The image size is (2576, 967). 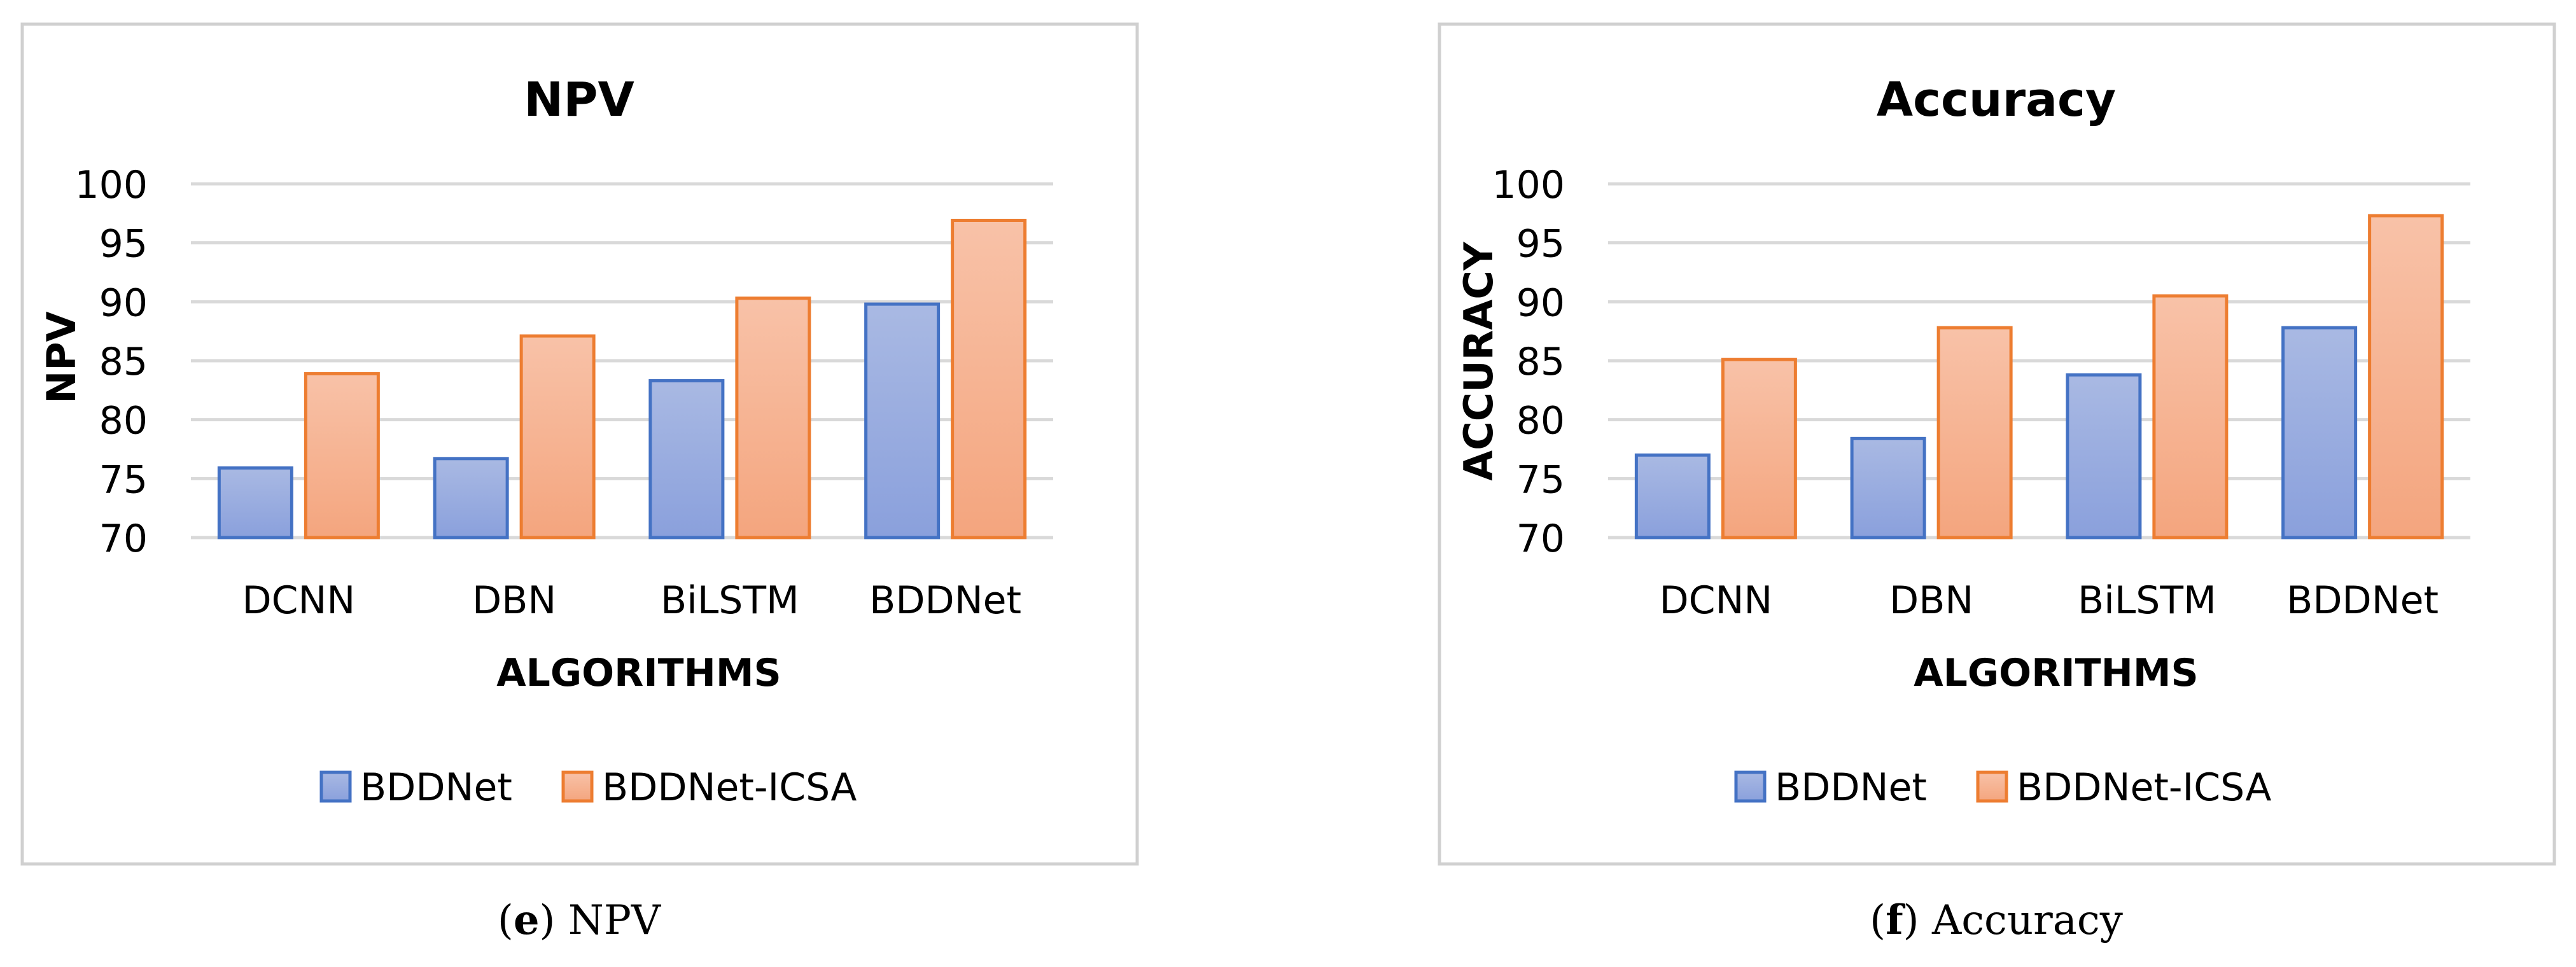 What do you see at coordinates (1478, 361) in the screenshot?
I see `y-axis-label: ACCURACY` at bounding box center [1478, 361].